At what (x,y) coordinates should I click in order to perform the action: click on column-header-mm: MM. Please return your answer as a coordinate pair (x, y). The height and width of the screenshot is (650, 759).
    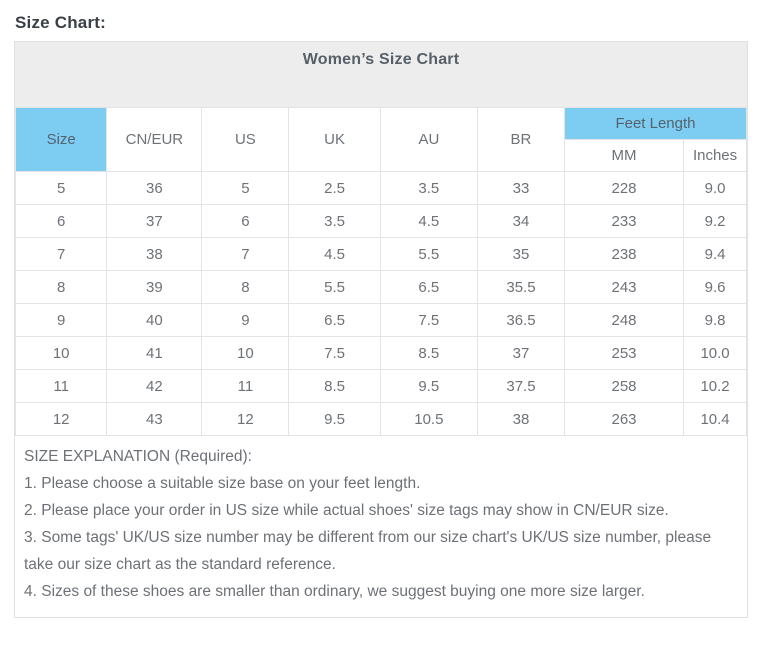
    Looking at the image, I should click on (624, 155).